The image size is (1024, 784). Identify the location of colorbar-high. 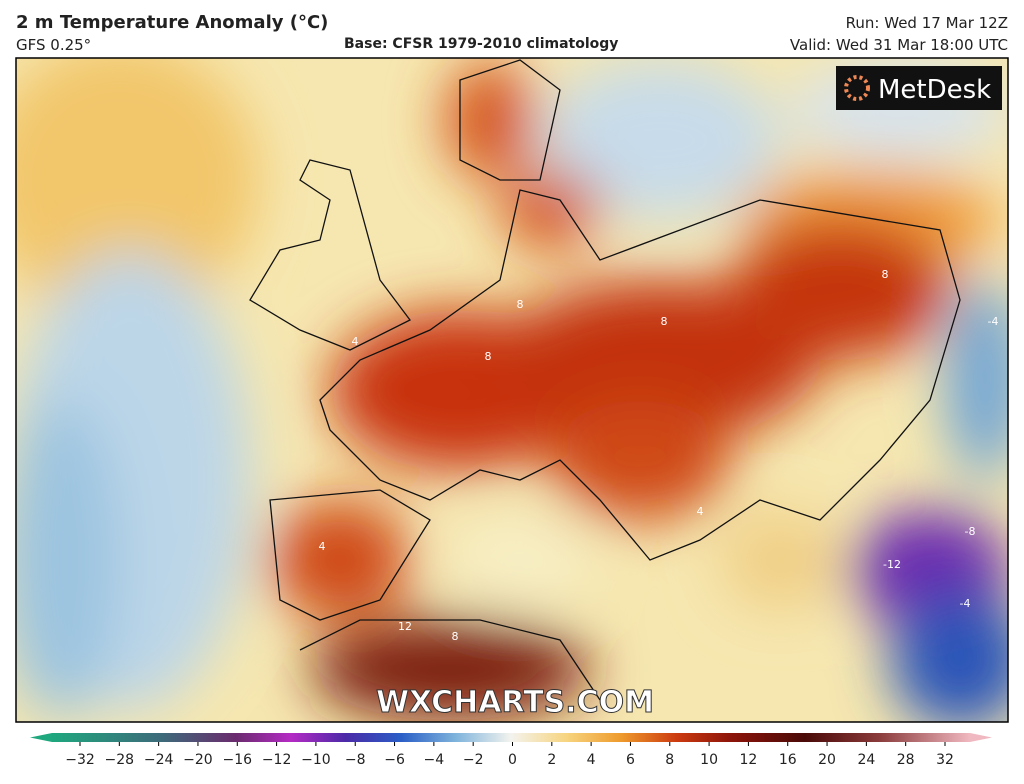
(981, 737).